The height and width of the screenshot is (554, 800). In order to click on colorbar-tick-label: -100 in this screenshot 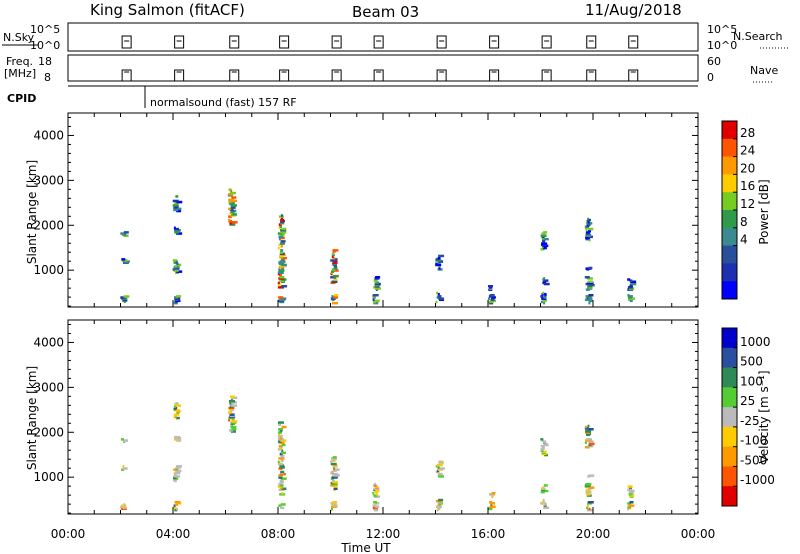, I will do `click(753, 441)`.